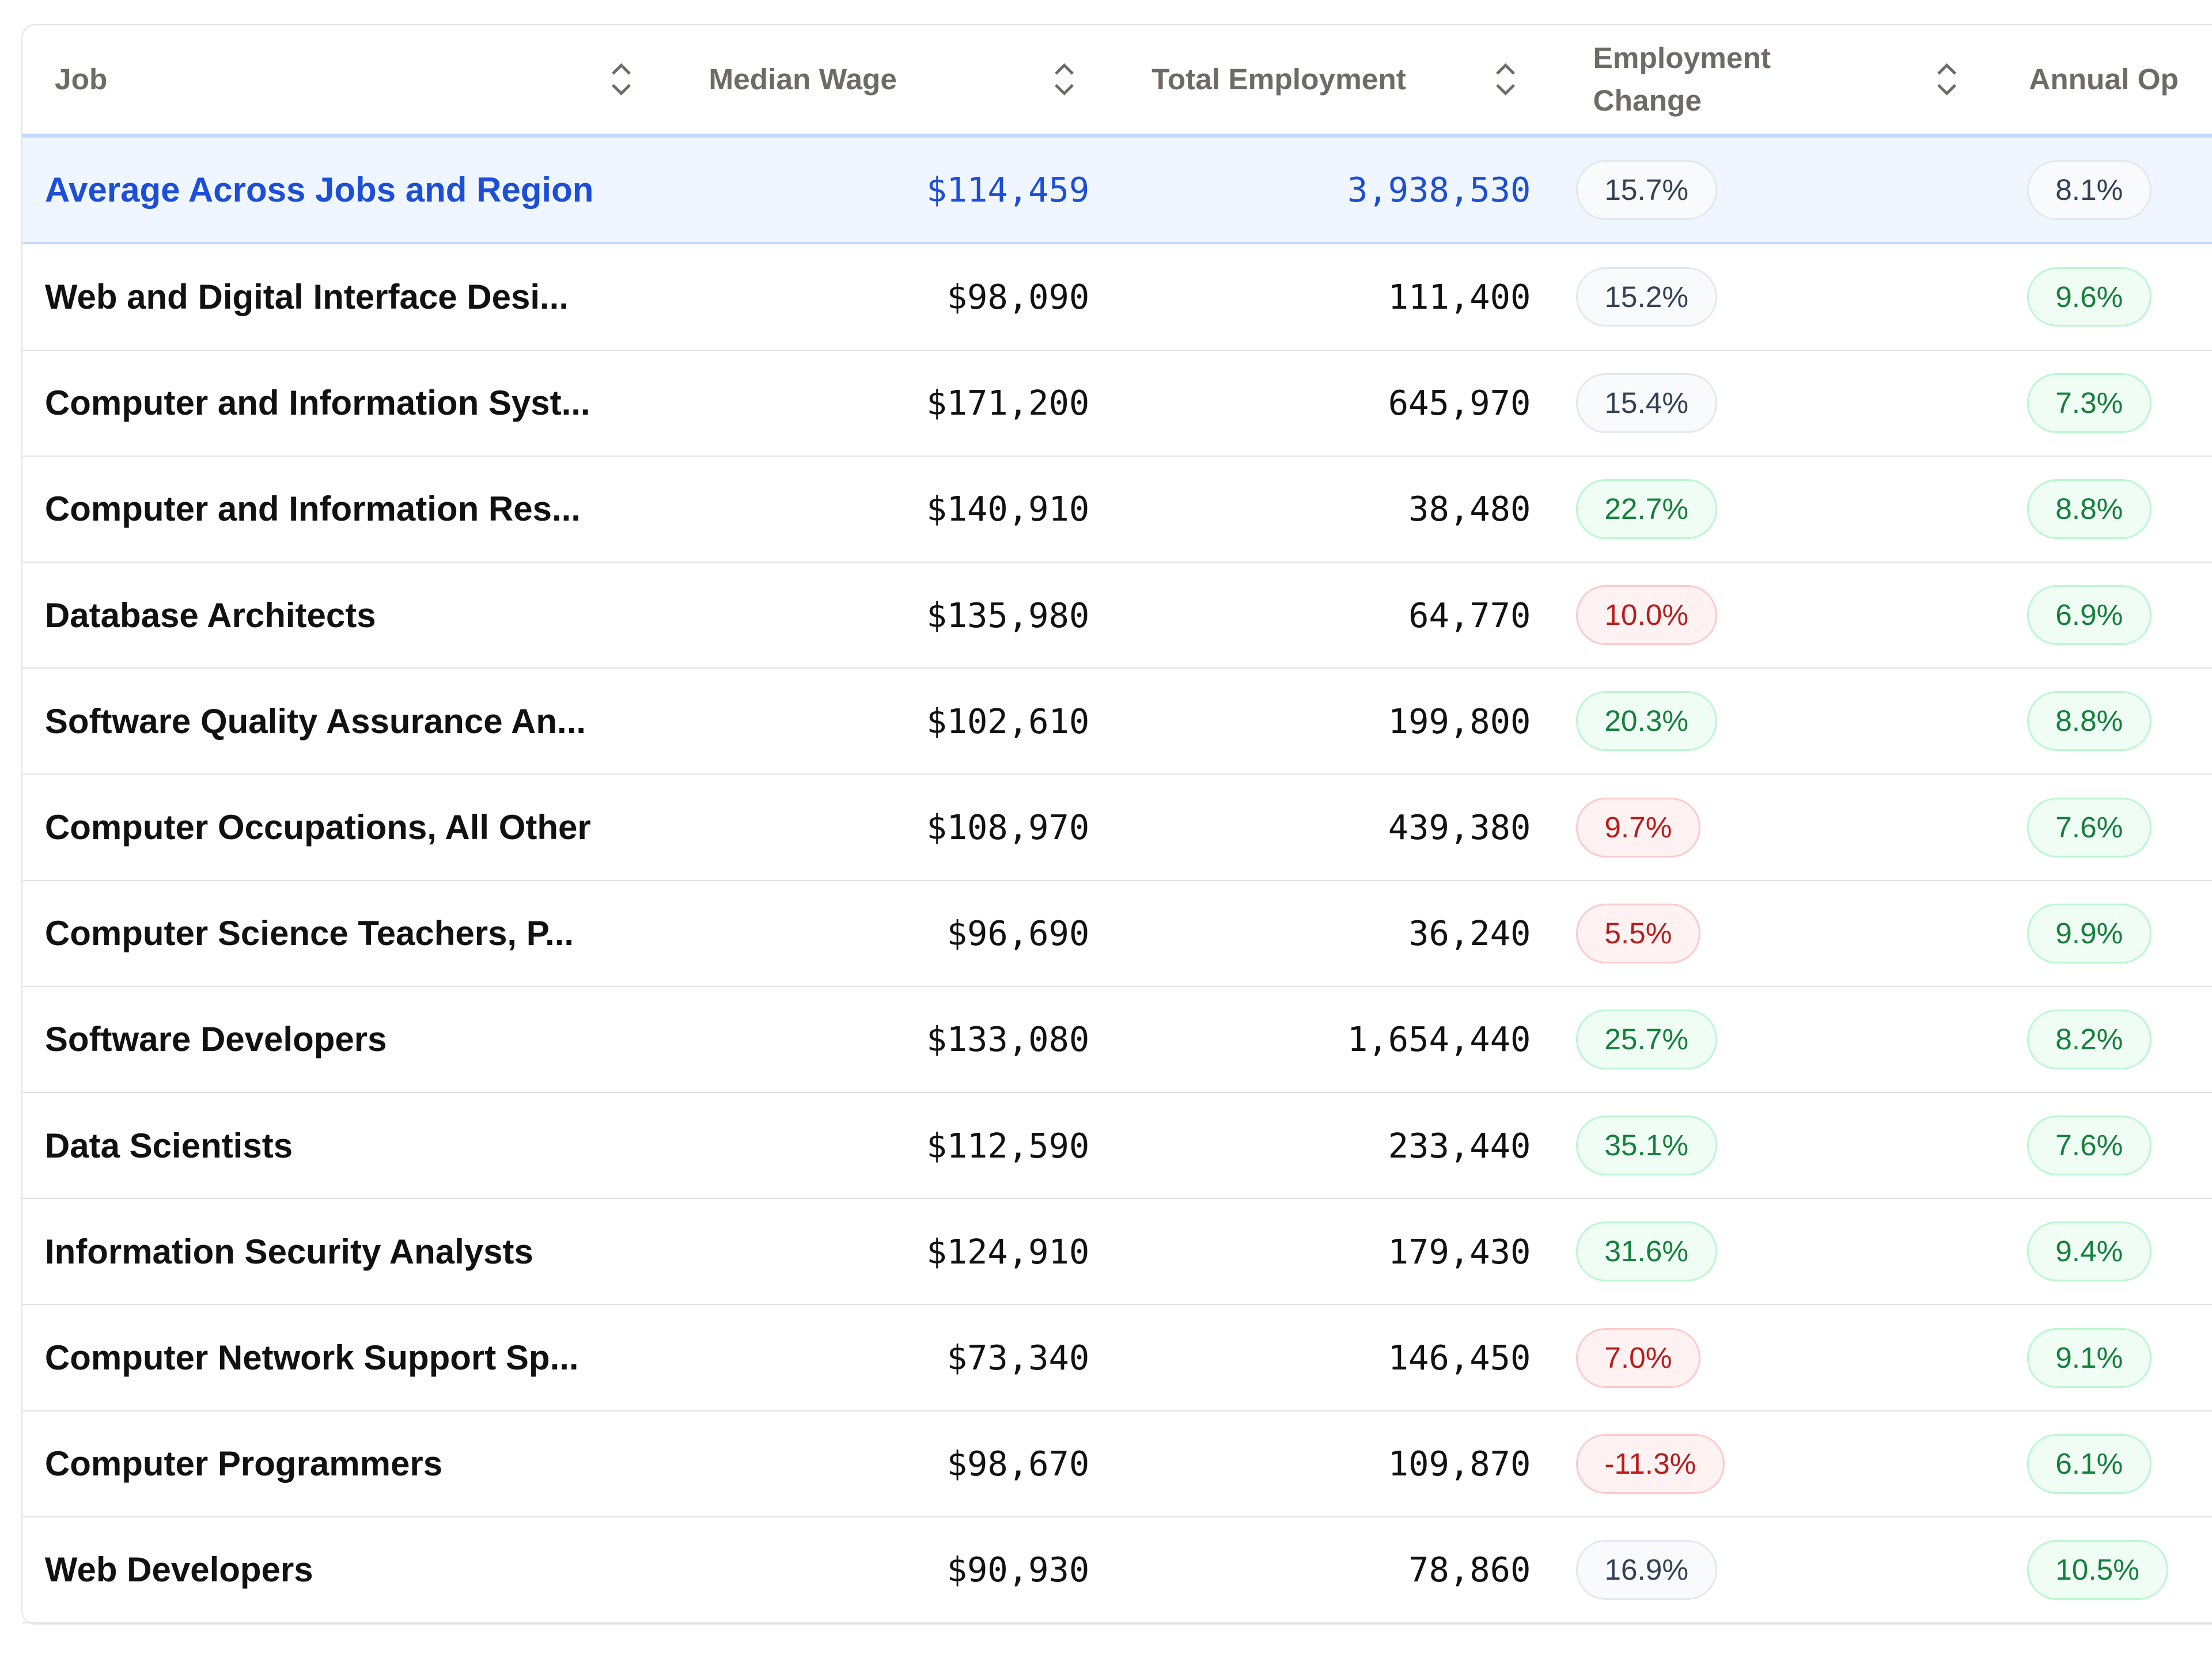  I want to click on header-job: Job, so click(350, 79).